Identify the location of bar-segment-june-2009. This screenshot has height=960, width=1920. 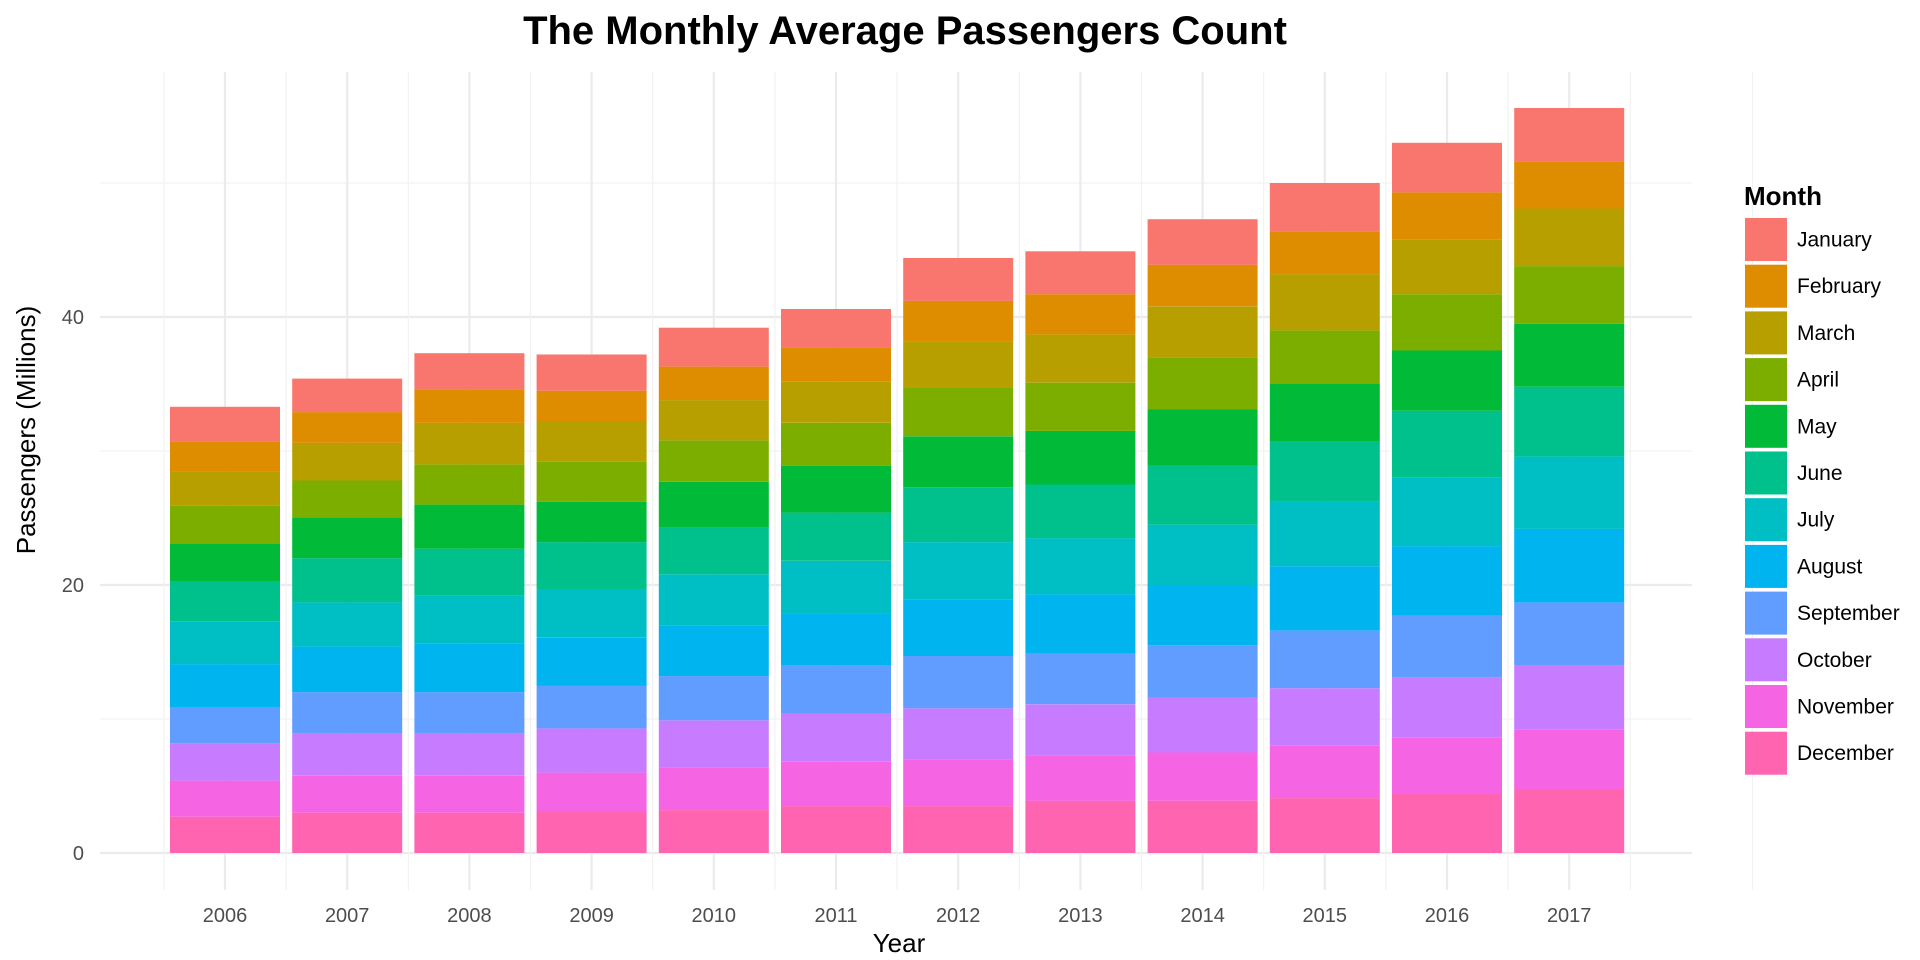
(591, 565).